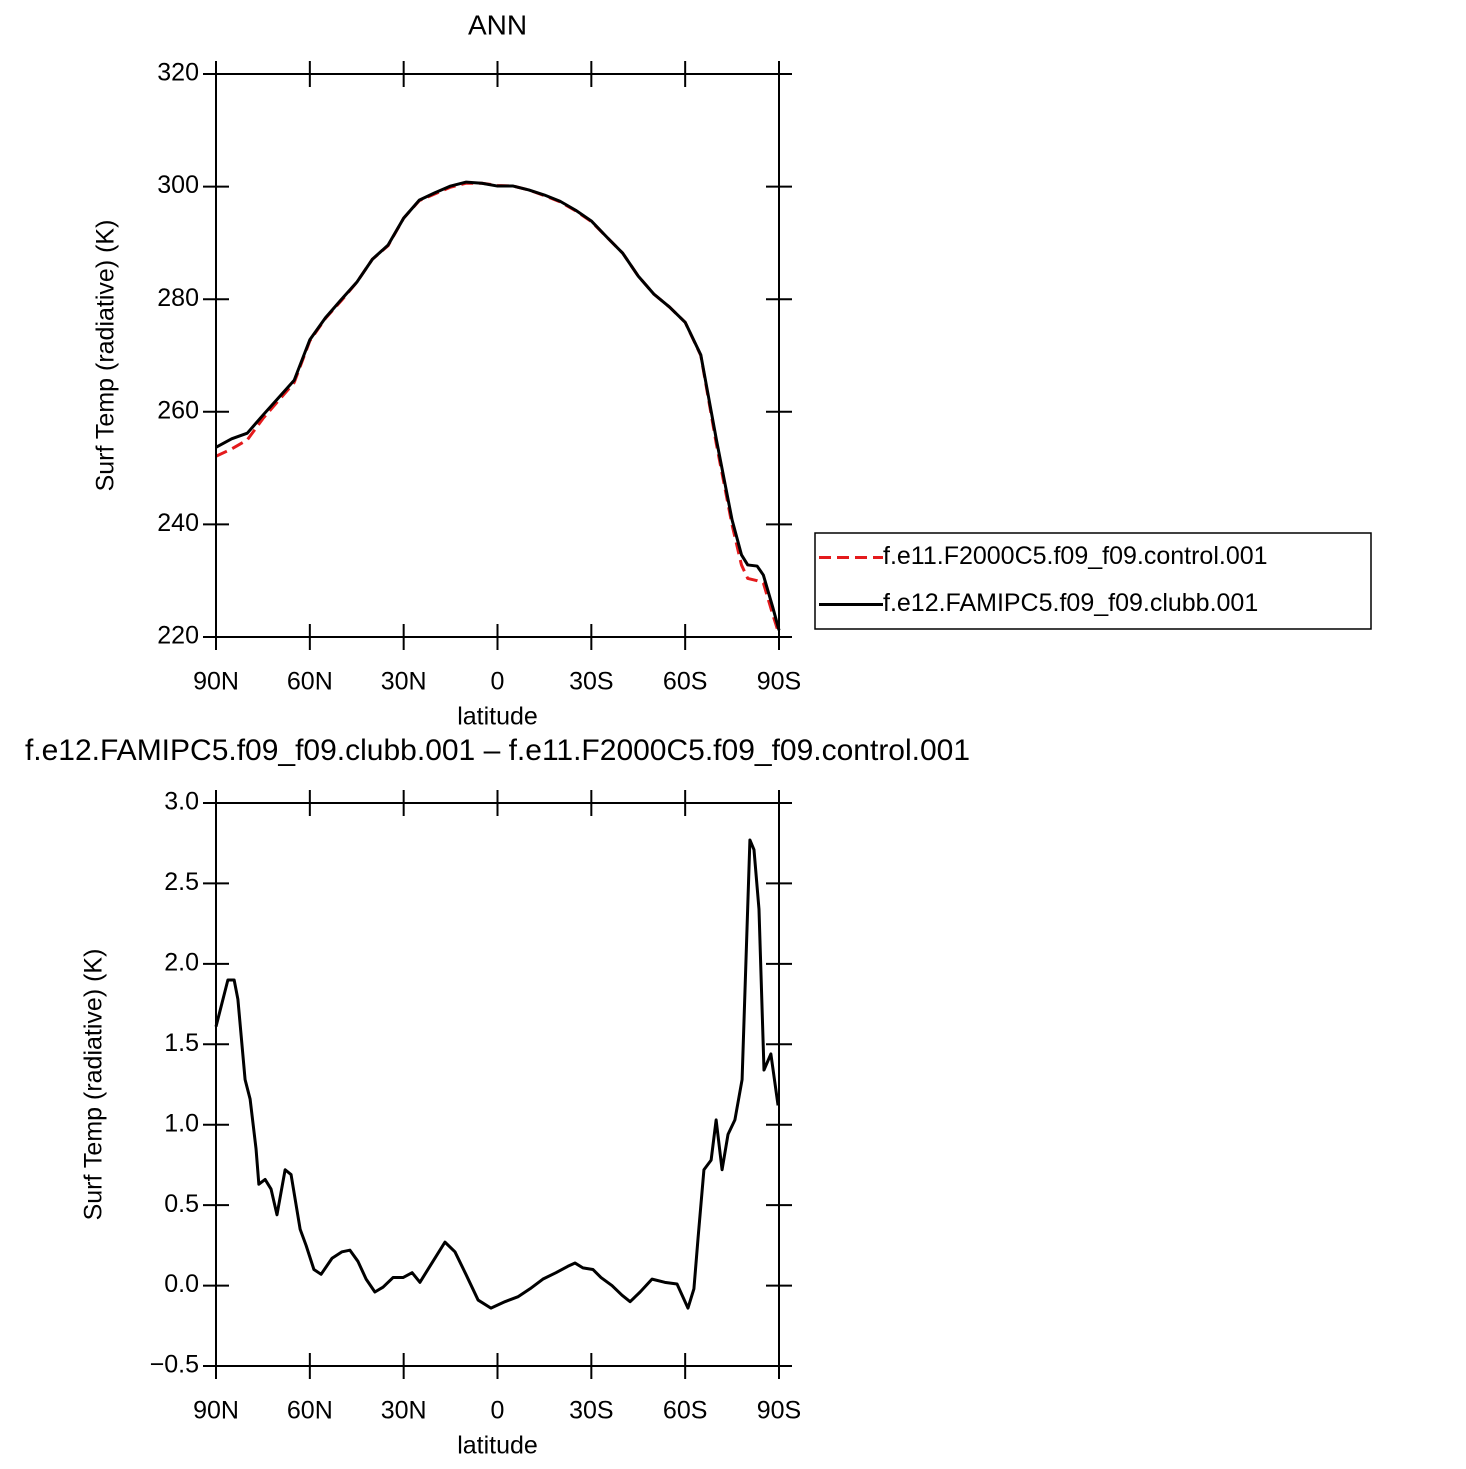  I want to click on y-tick-label: −0.5, so click(174, 1365).